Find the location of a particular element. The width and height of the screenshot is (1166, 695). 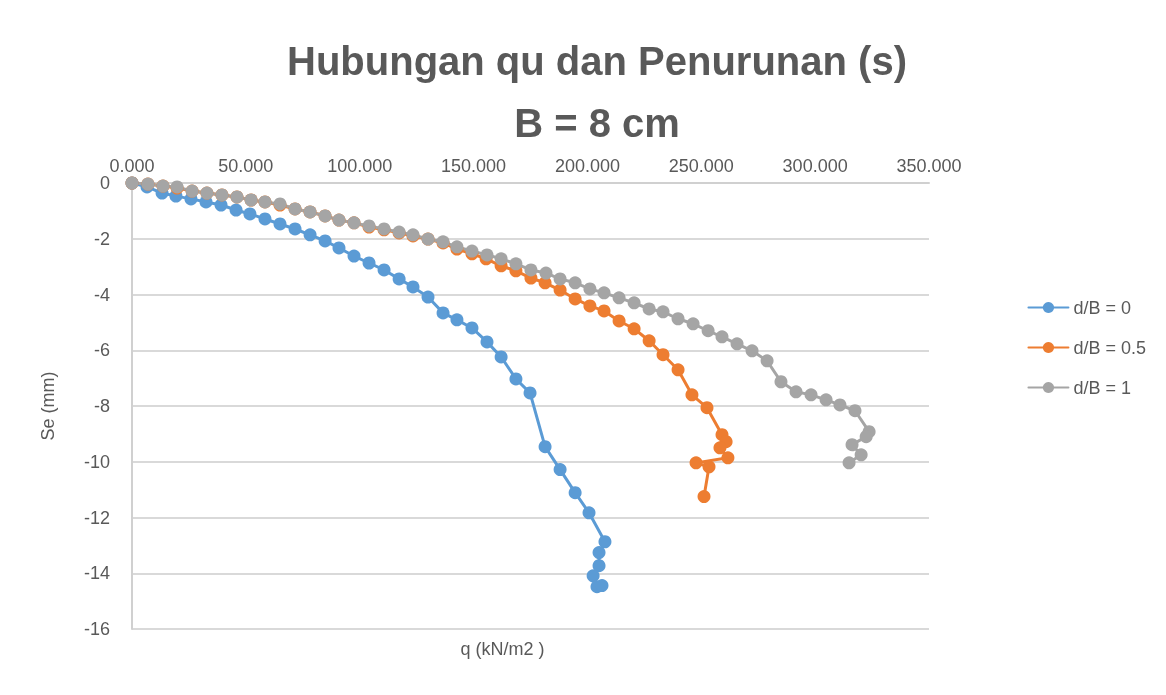

y-tick-label: -16 is located at coordinates (96, 629).